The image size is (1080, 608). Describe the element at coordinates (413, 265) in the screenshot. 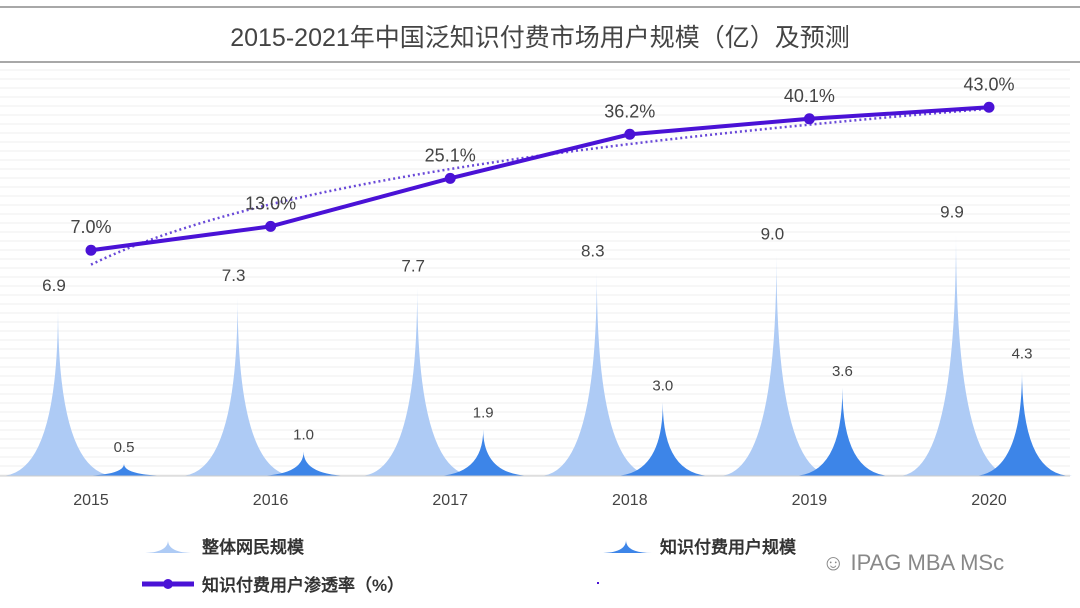

I see `data-label-total: 7.7` at that location.